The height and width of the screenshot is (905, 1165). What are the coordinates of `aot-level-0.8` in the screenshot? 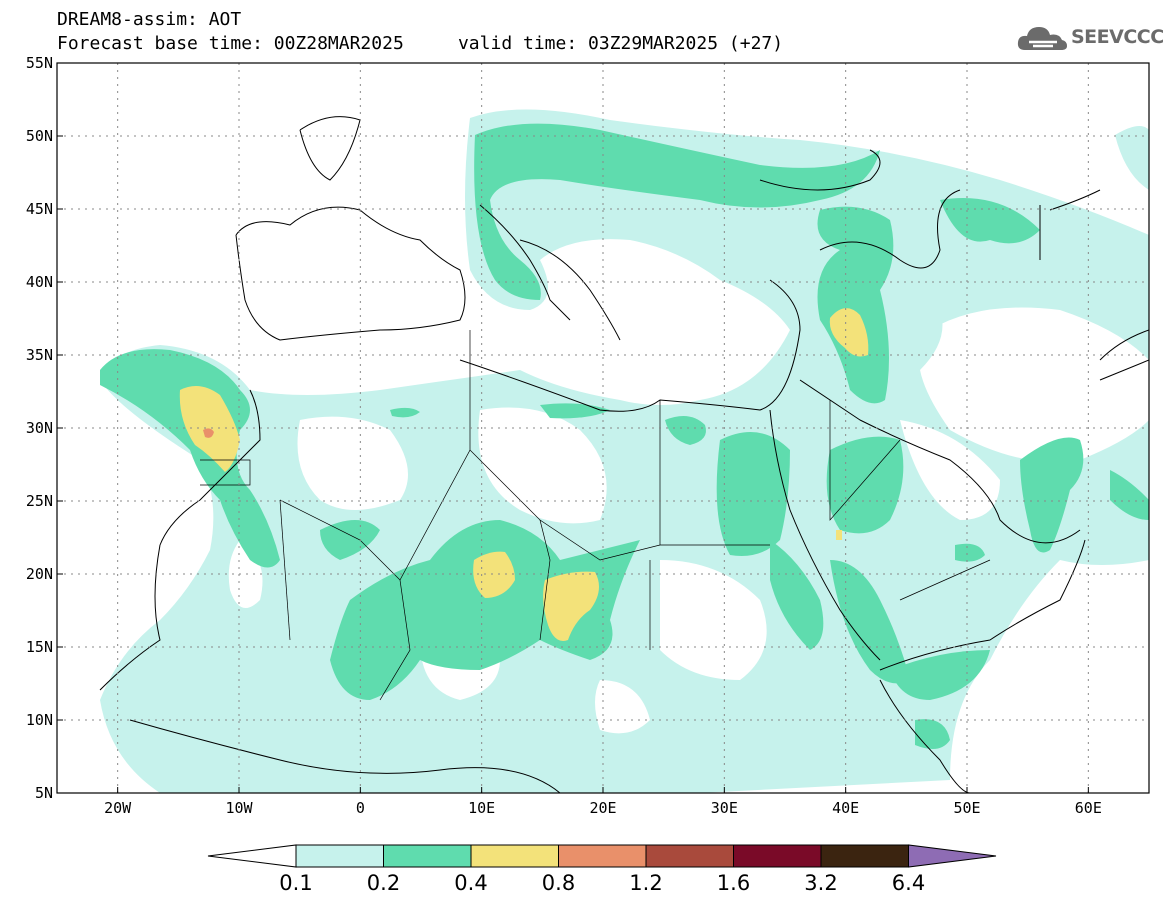 It's located at (208, 433).